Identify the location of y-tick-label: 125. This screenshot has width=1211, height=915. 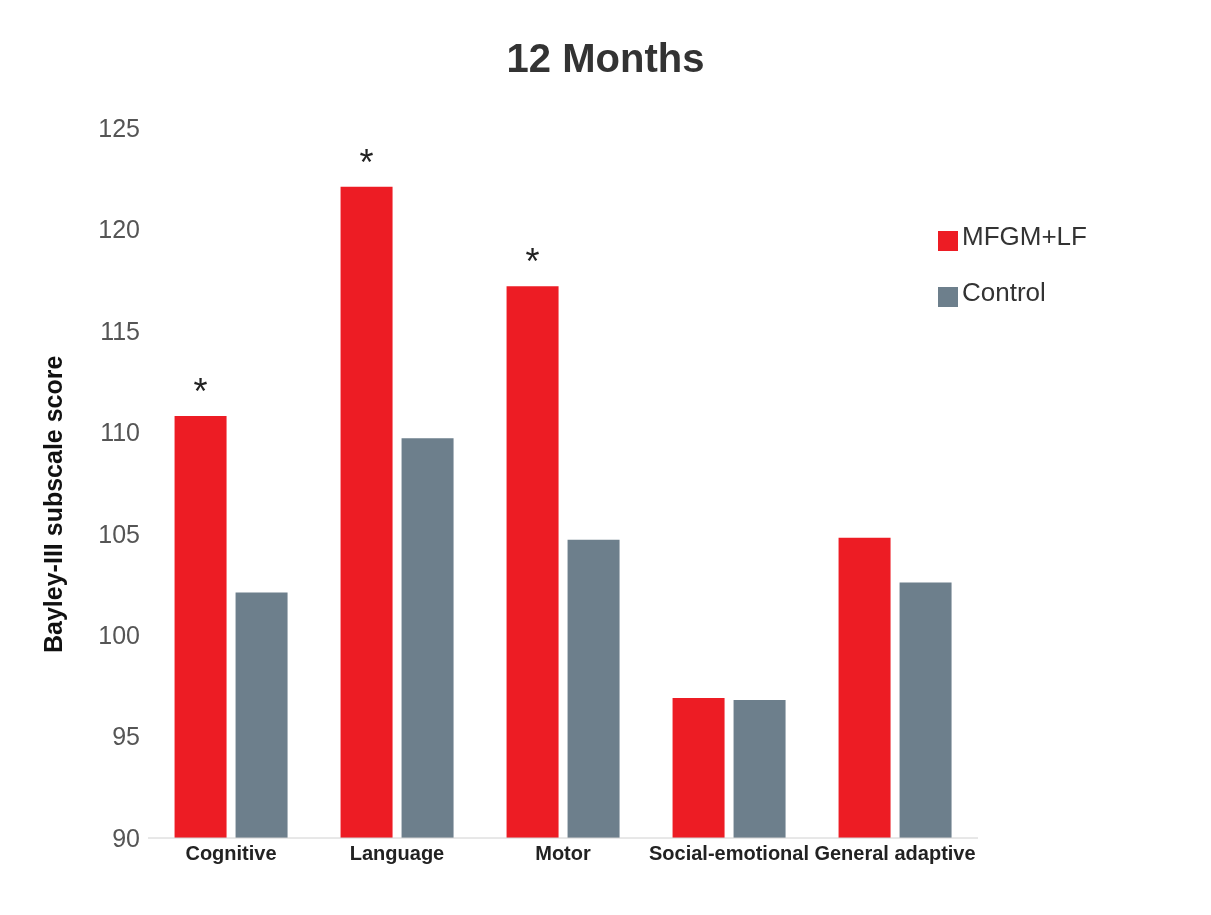
(119, 127).